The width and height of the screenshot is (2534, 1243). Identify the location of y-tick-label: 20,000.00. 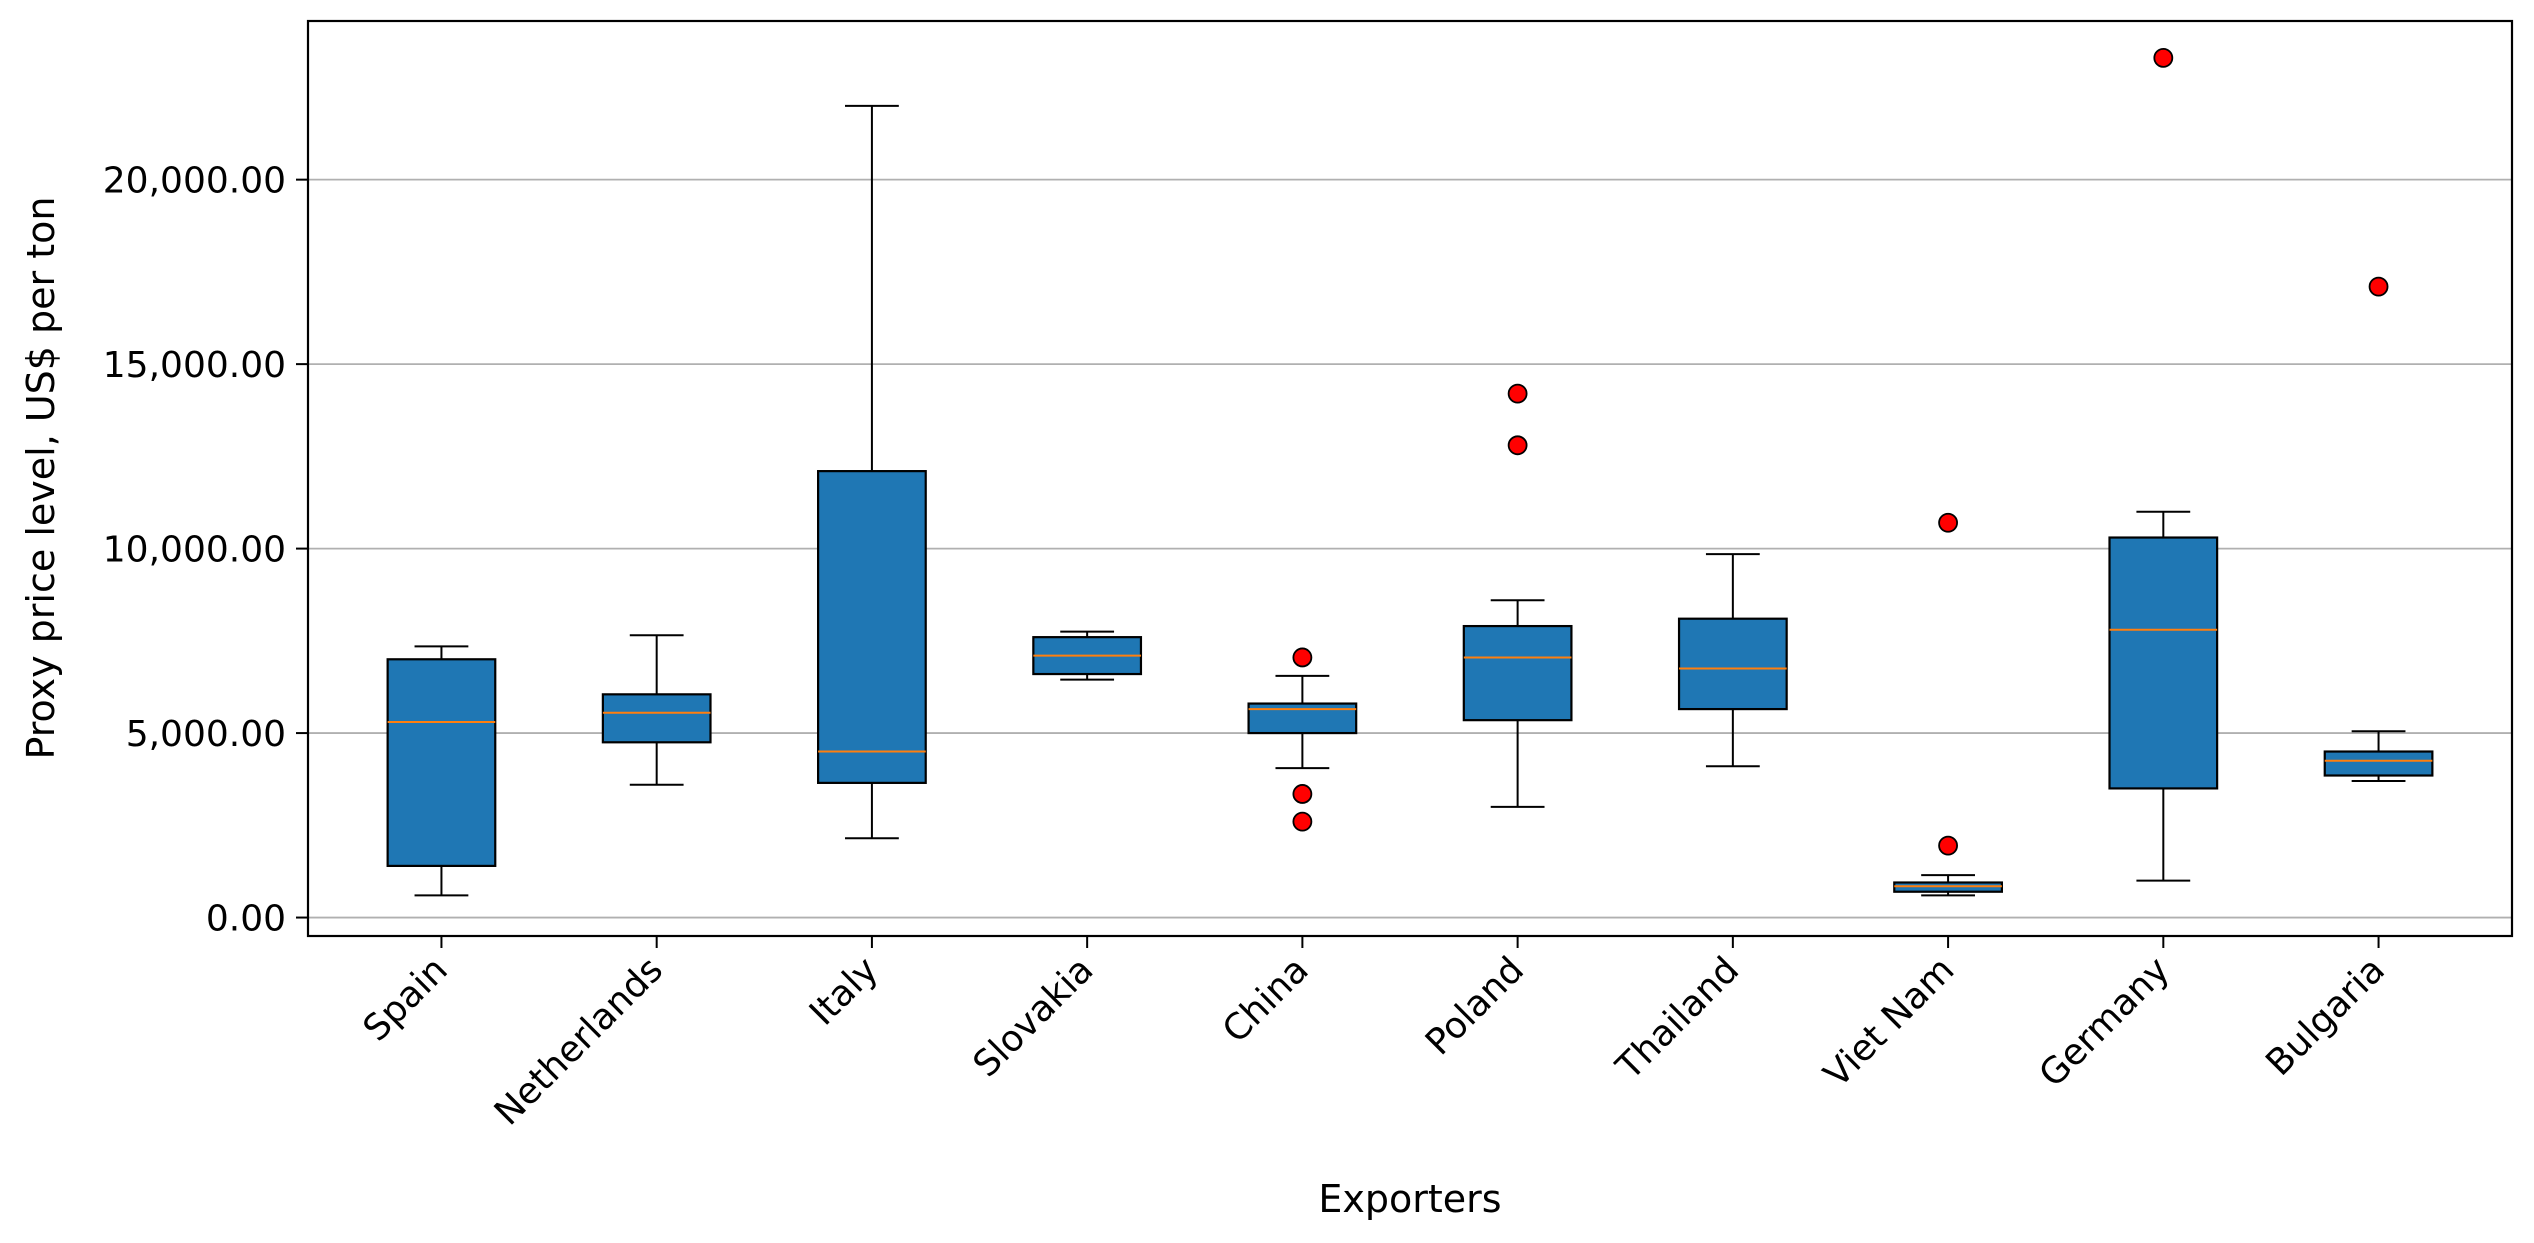
(194, 181).